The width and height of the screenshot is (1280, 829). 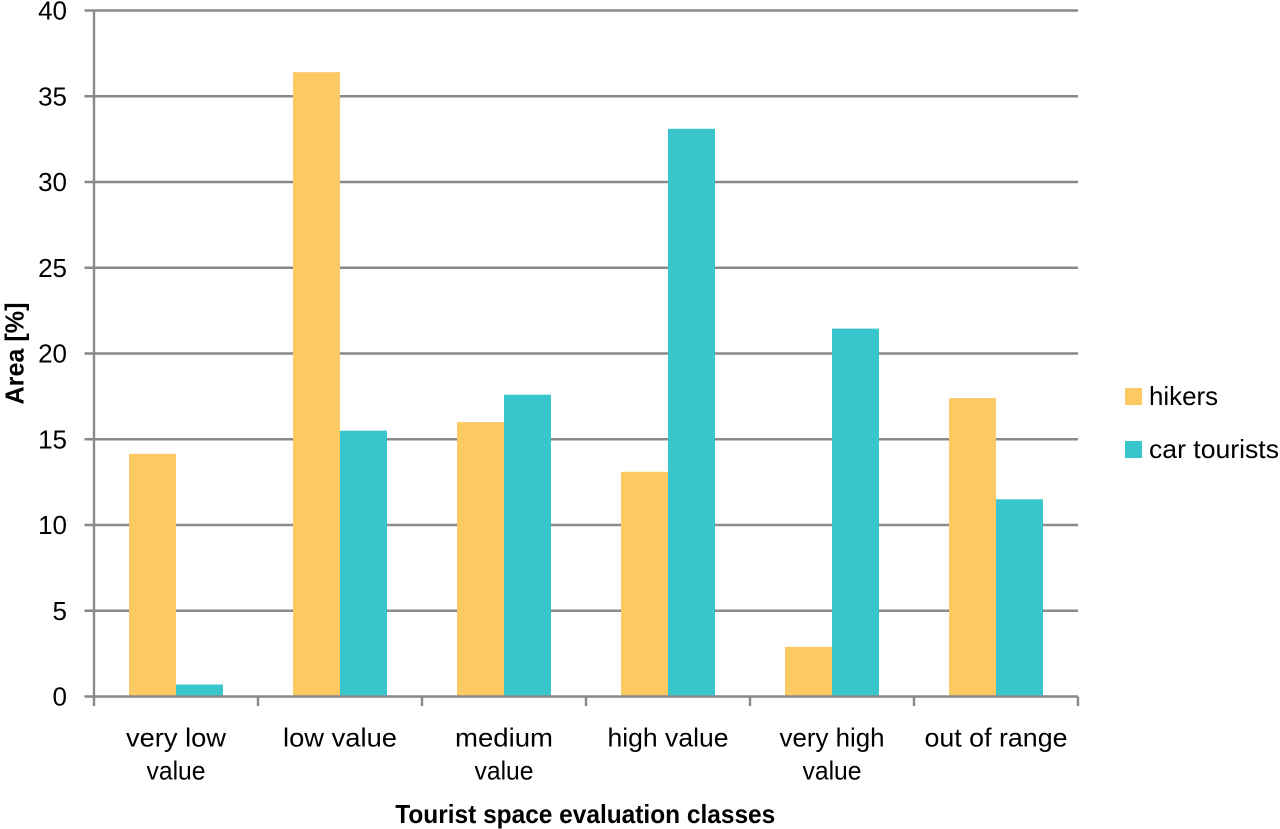 What do you see at coordinates (504, 738) in the screenshot?
I see `svg-text: medium` at bounding box center [504, 738].